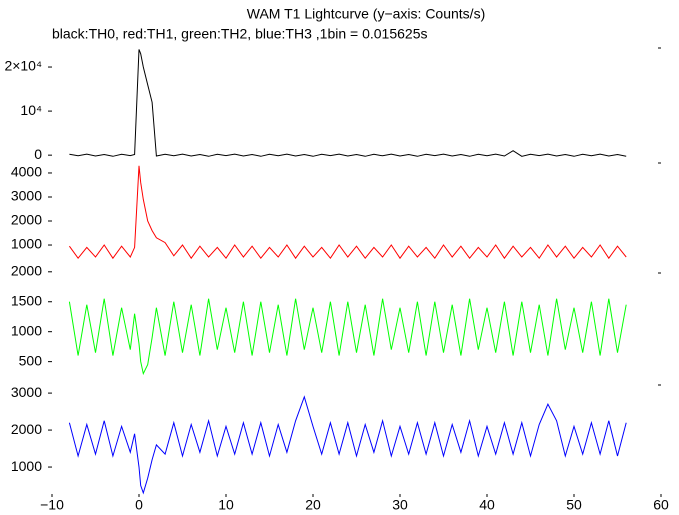 Image resolution: width=679 pixels, height=515 pixels. What do you see at coordinates (347, 337) in the screenshot?
I see `series-line` at bounding box center [347, 337].